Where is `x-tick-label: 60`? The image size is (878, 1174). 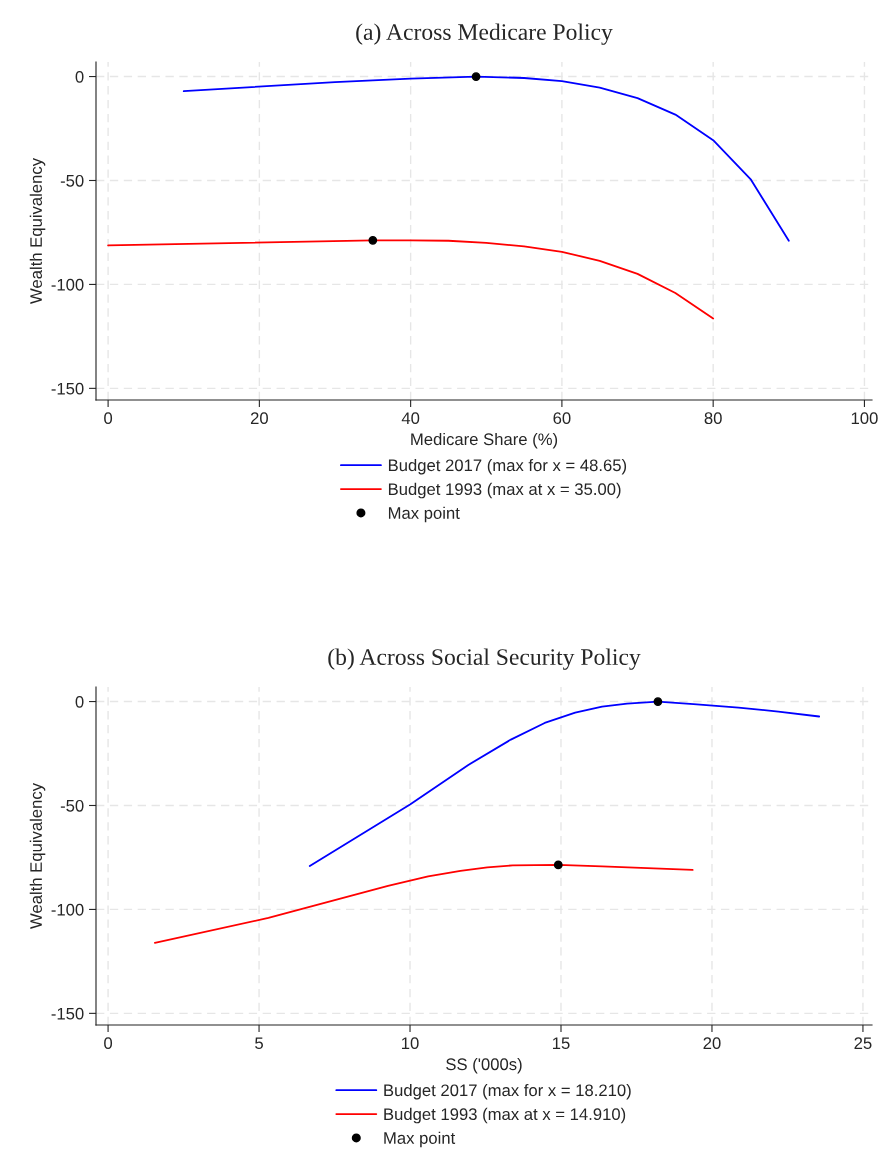 x-tick-label: 60 is located at coordinates (562, 418).